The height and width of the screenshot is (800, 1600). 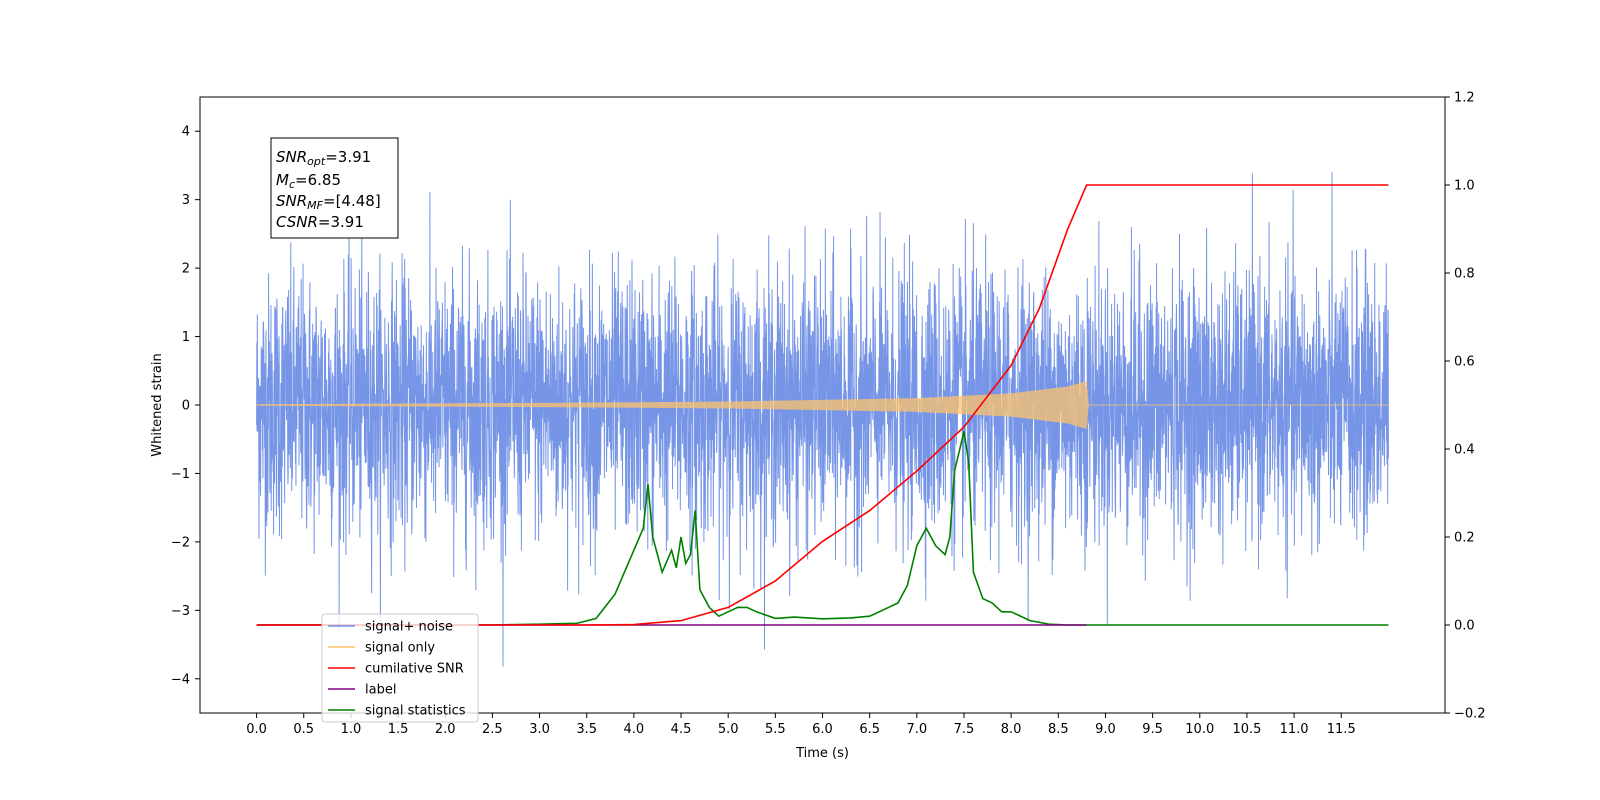 I want to click on x-tick-label: 2.0, so click(x=445, y=729).